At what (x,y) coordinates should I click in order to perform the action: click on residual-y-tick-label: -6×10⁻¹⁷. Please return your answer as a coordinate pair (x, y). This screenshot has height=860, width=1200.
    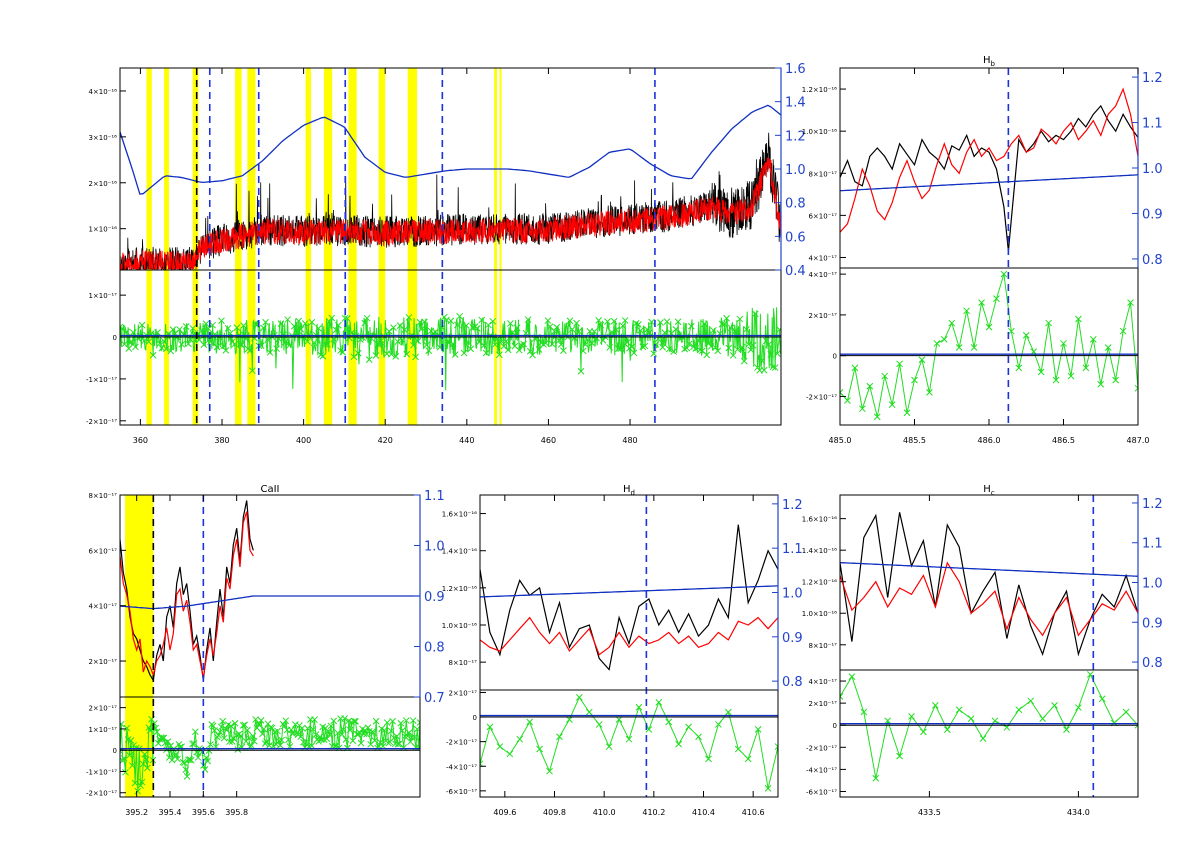
    Looking at the image, I should click on (821, 792).